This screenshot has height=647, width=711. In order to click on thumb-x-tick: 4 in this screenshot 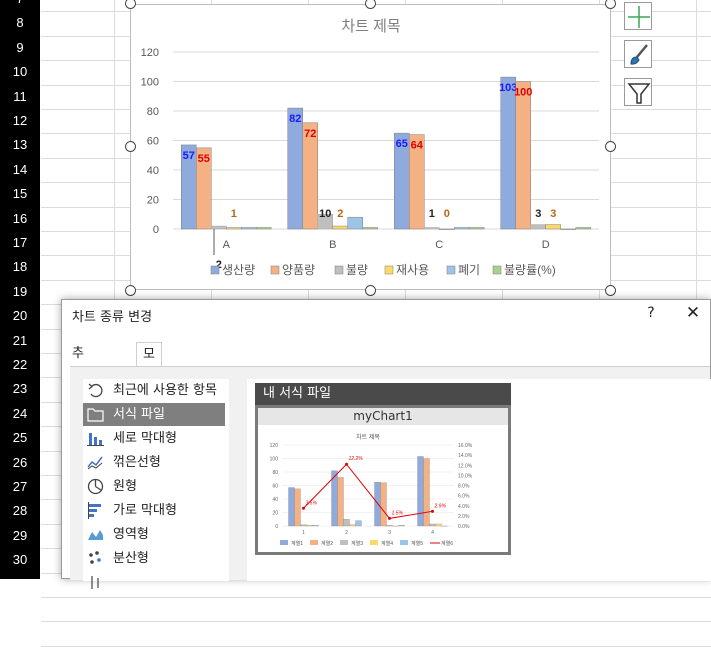, I will do `click(432, 533)`.